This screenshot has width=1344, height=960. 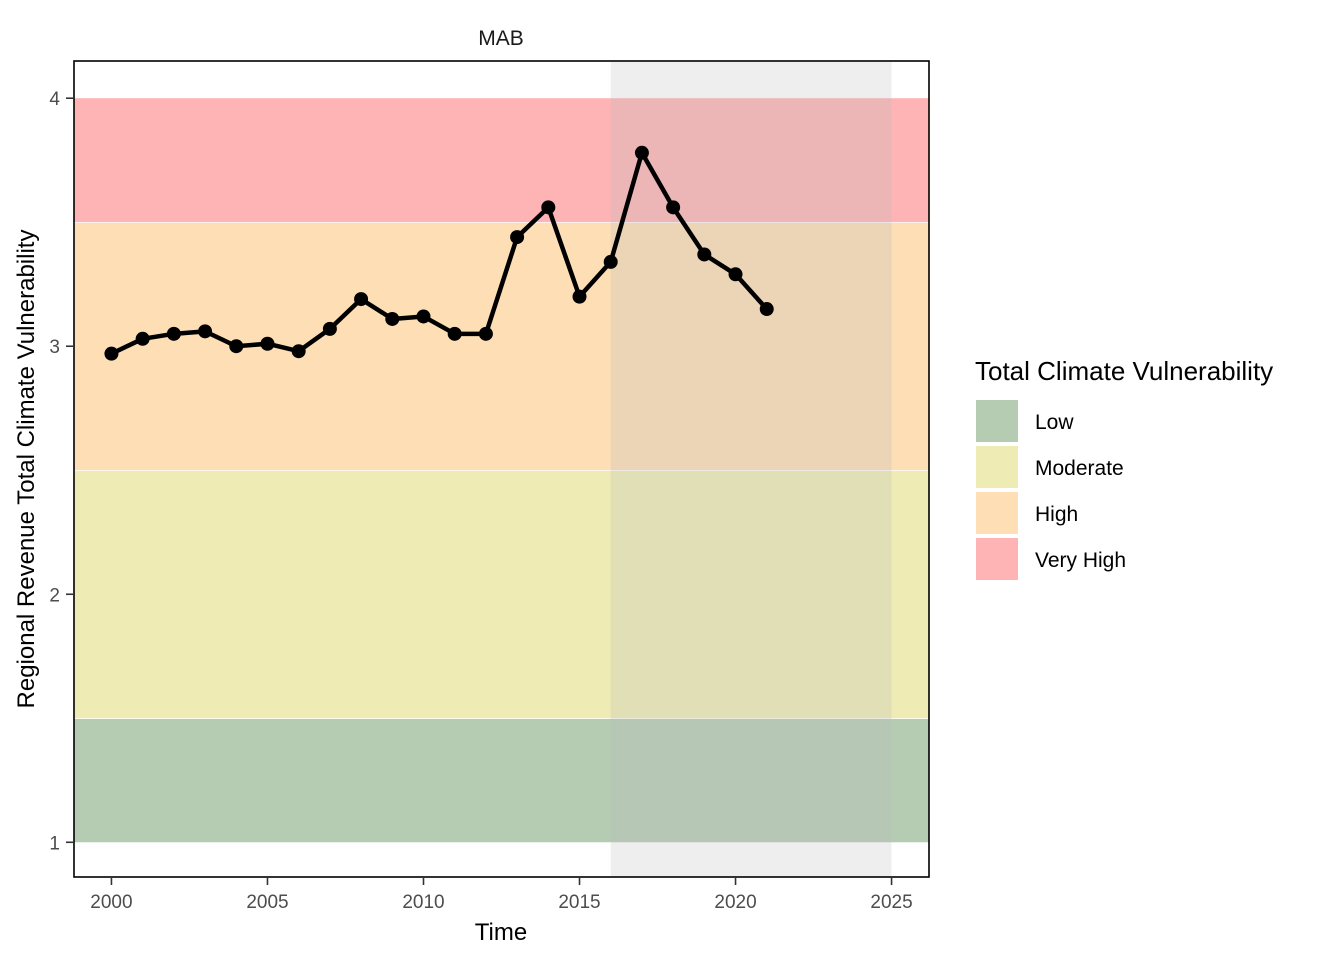 What do you see at coordinates (735, 274) in the screenshot?
I see `data-point-2020` at bounding box center [735, 274].